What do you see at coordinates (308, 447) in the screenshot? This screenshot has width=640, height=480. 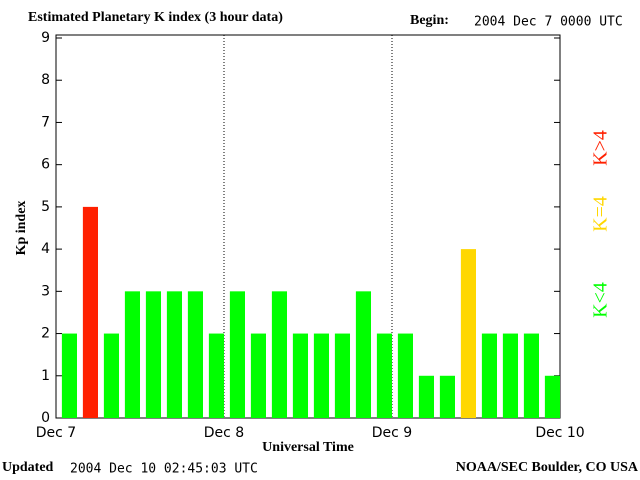 I see `x-axis-label: Universal Time` at bounding box center [308, 447].